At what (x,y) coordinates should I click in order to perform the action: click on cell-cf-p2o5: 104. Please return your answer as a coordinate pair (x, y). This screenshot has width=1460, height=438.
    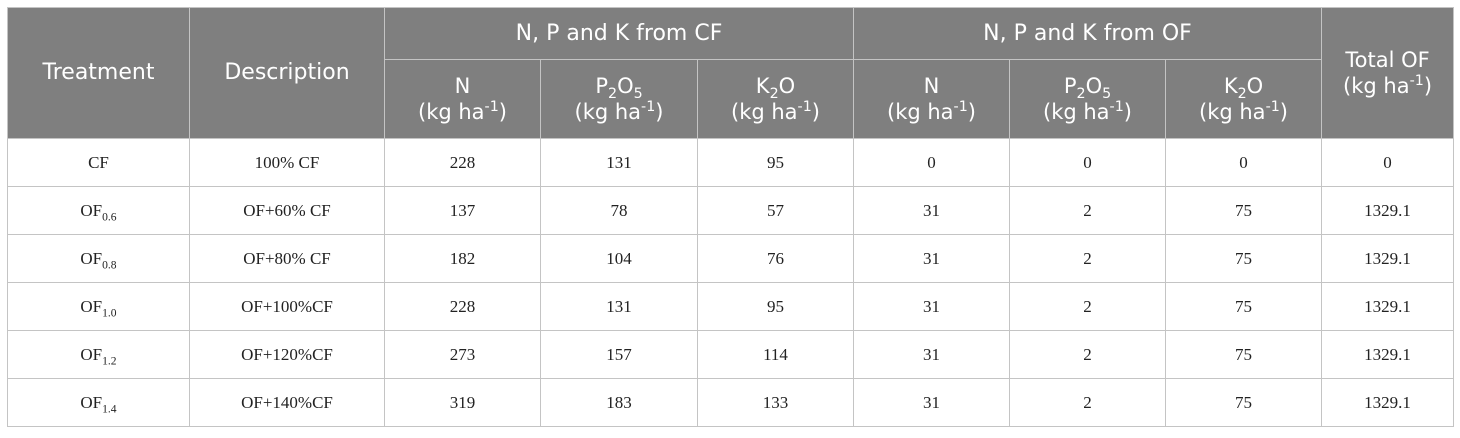
    Looking at the image, I should click on (619, 258).